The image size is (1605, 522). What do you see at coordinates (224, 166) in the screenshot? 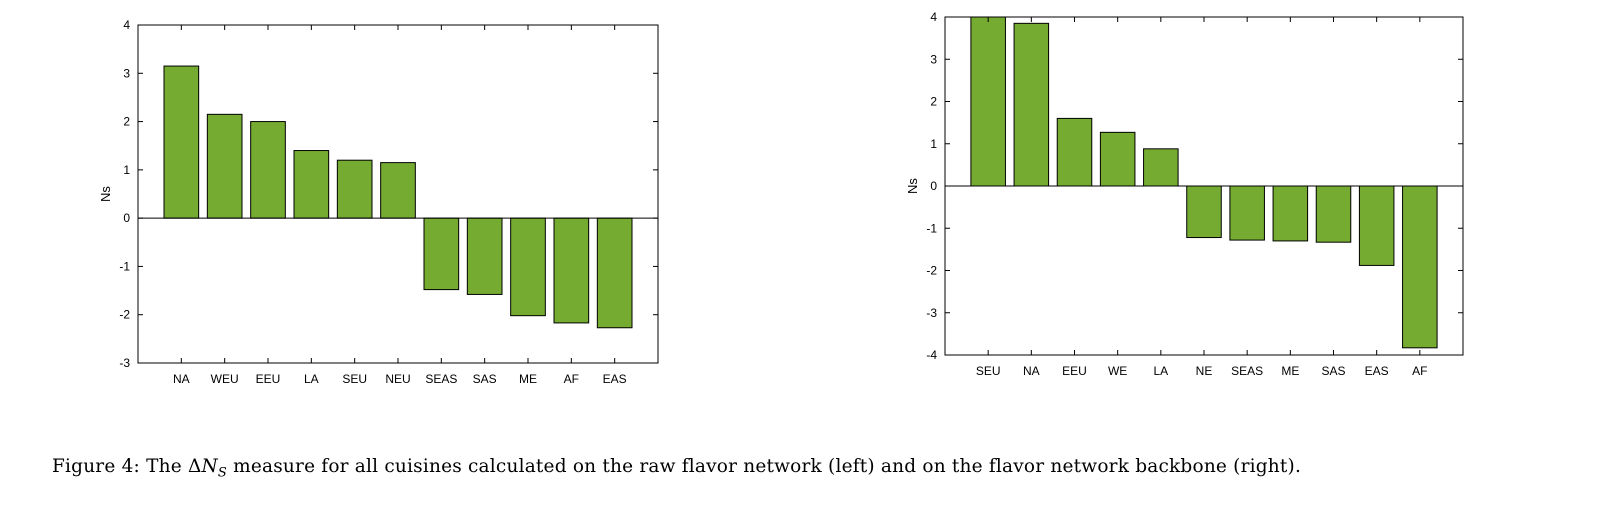
I see `bar-weu` at bounding box center [224, 166].